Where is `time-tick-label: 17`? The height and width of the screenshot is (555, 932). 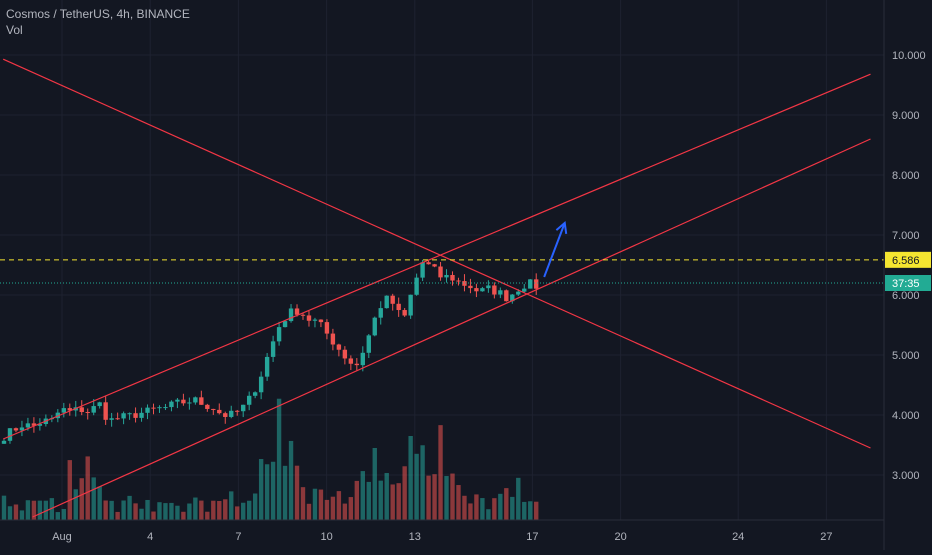
time-tick-label: 17 is located at coordinates (532, 537).